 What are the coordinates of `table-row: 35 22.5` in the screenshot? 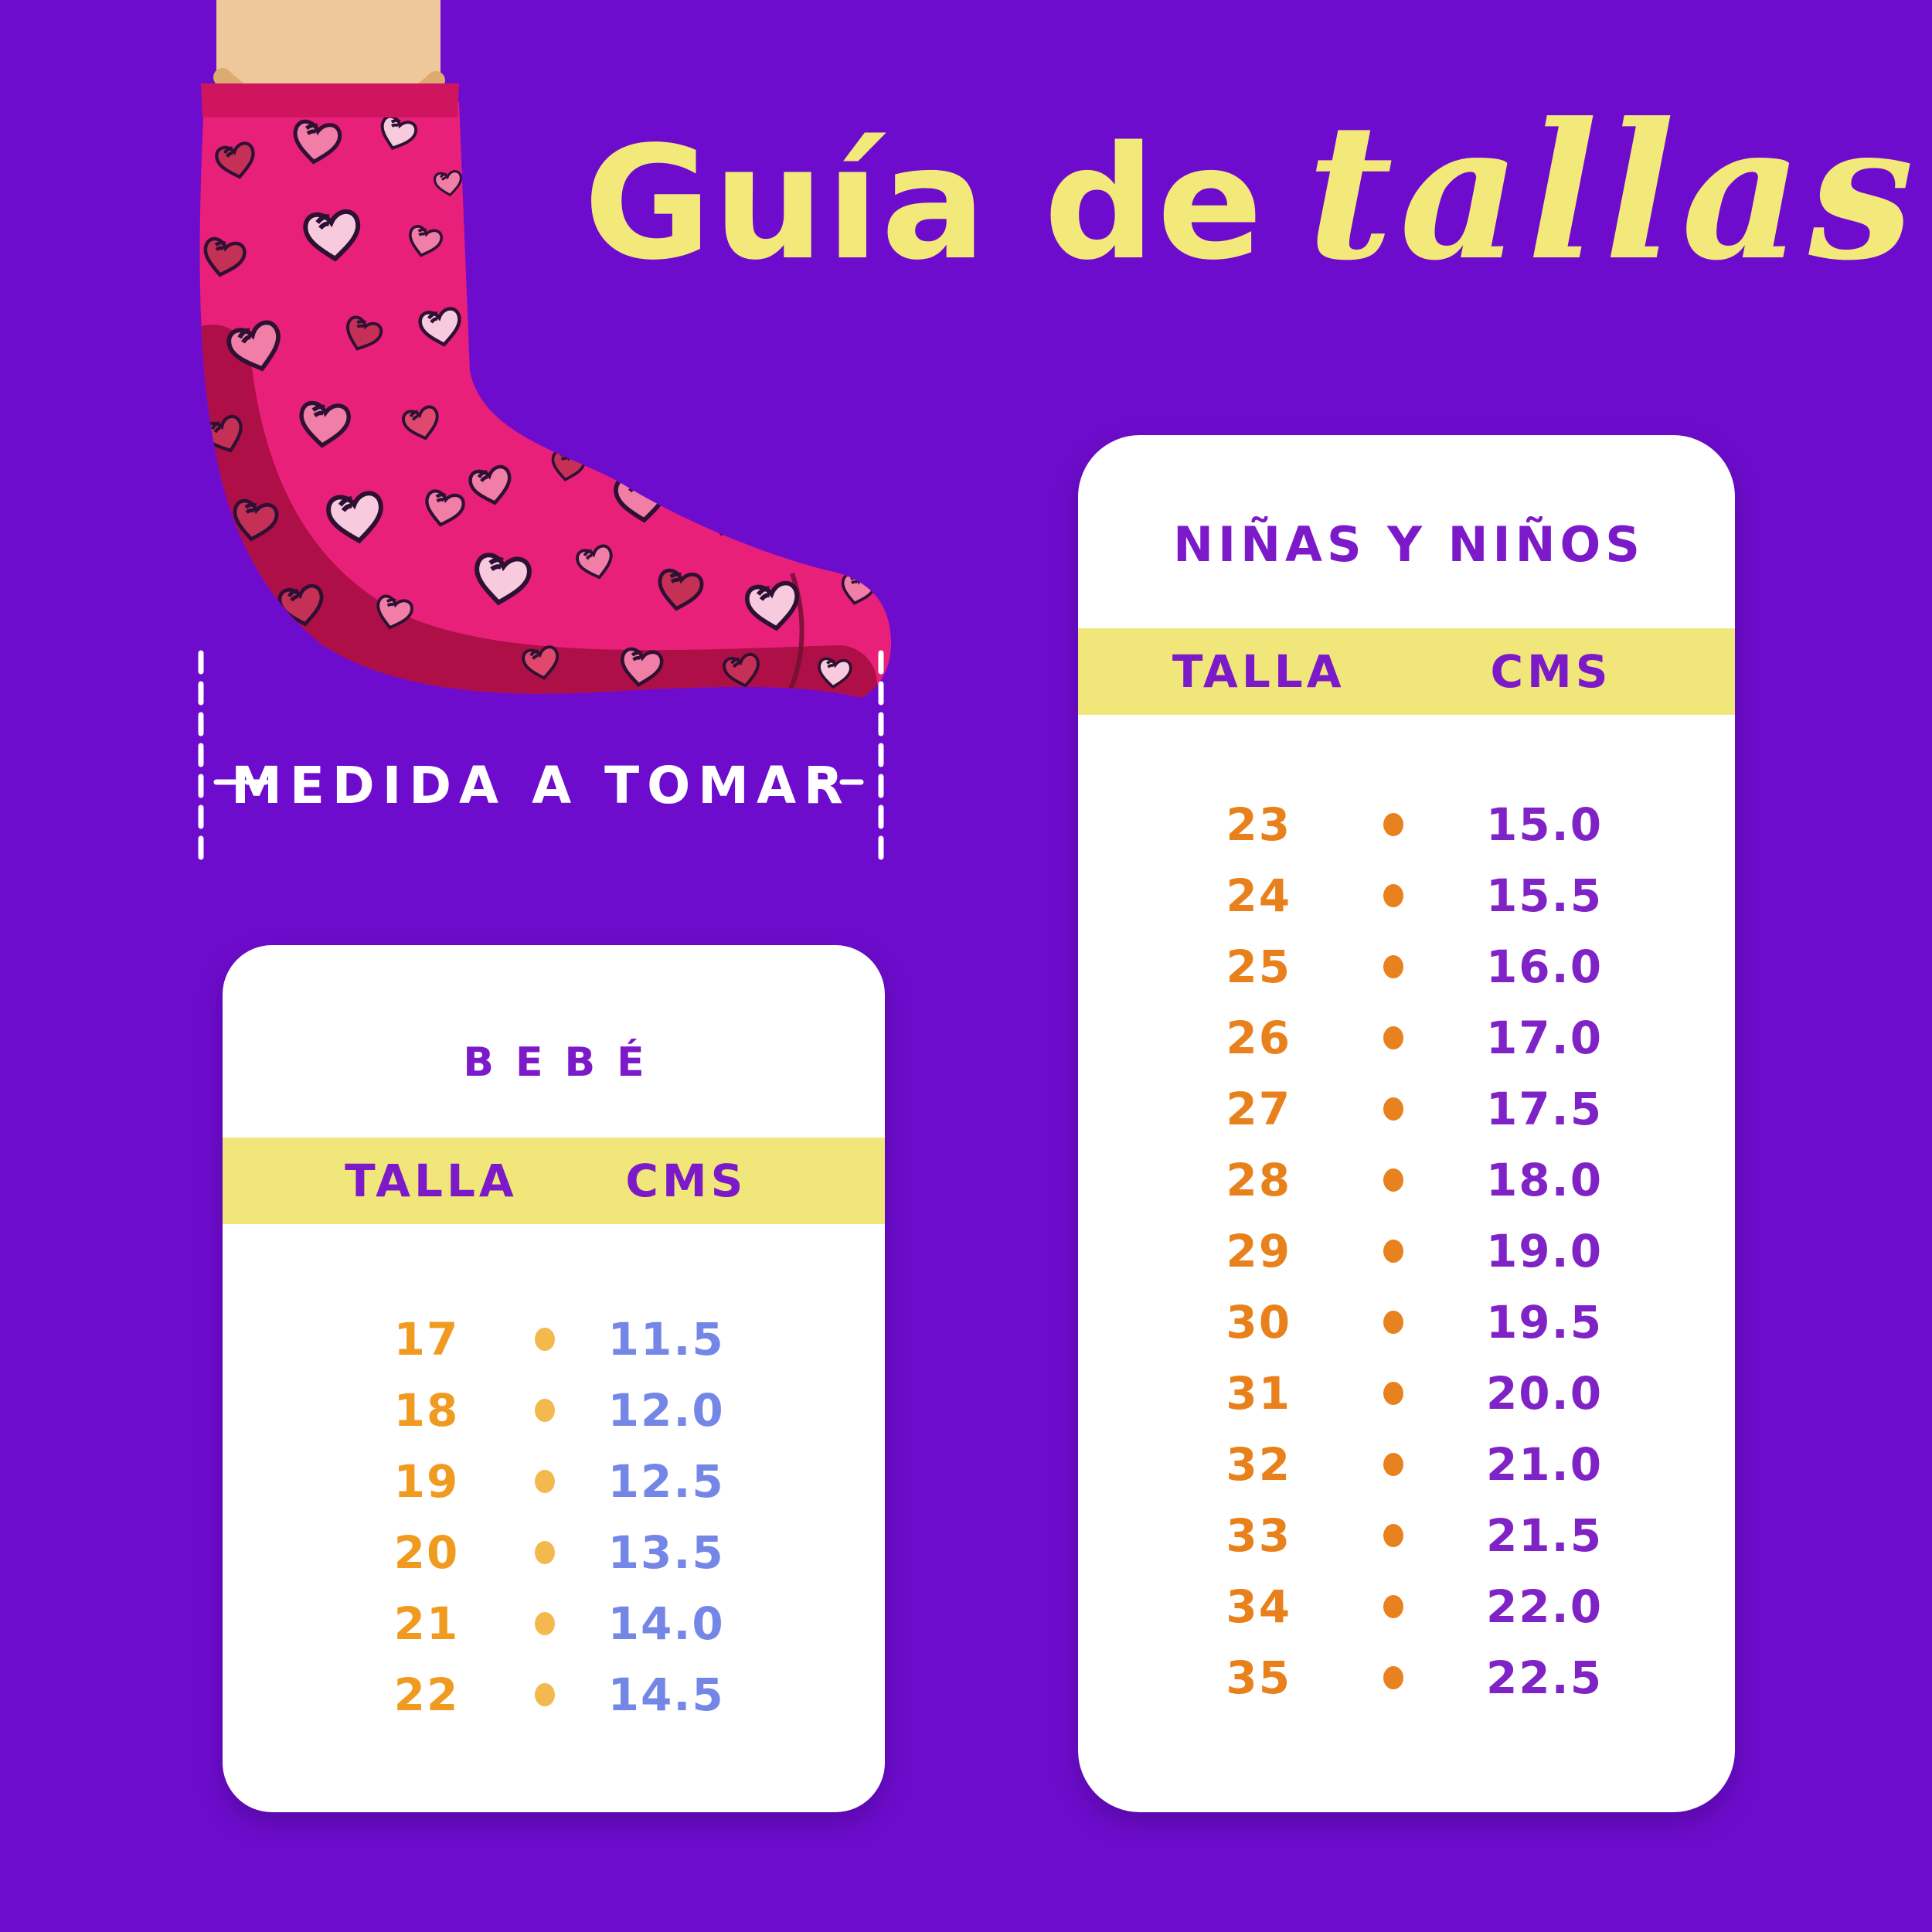 It's located at (1406, 1678).